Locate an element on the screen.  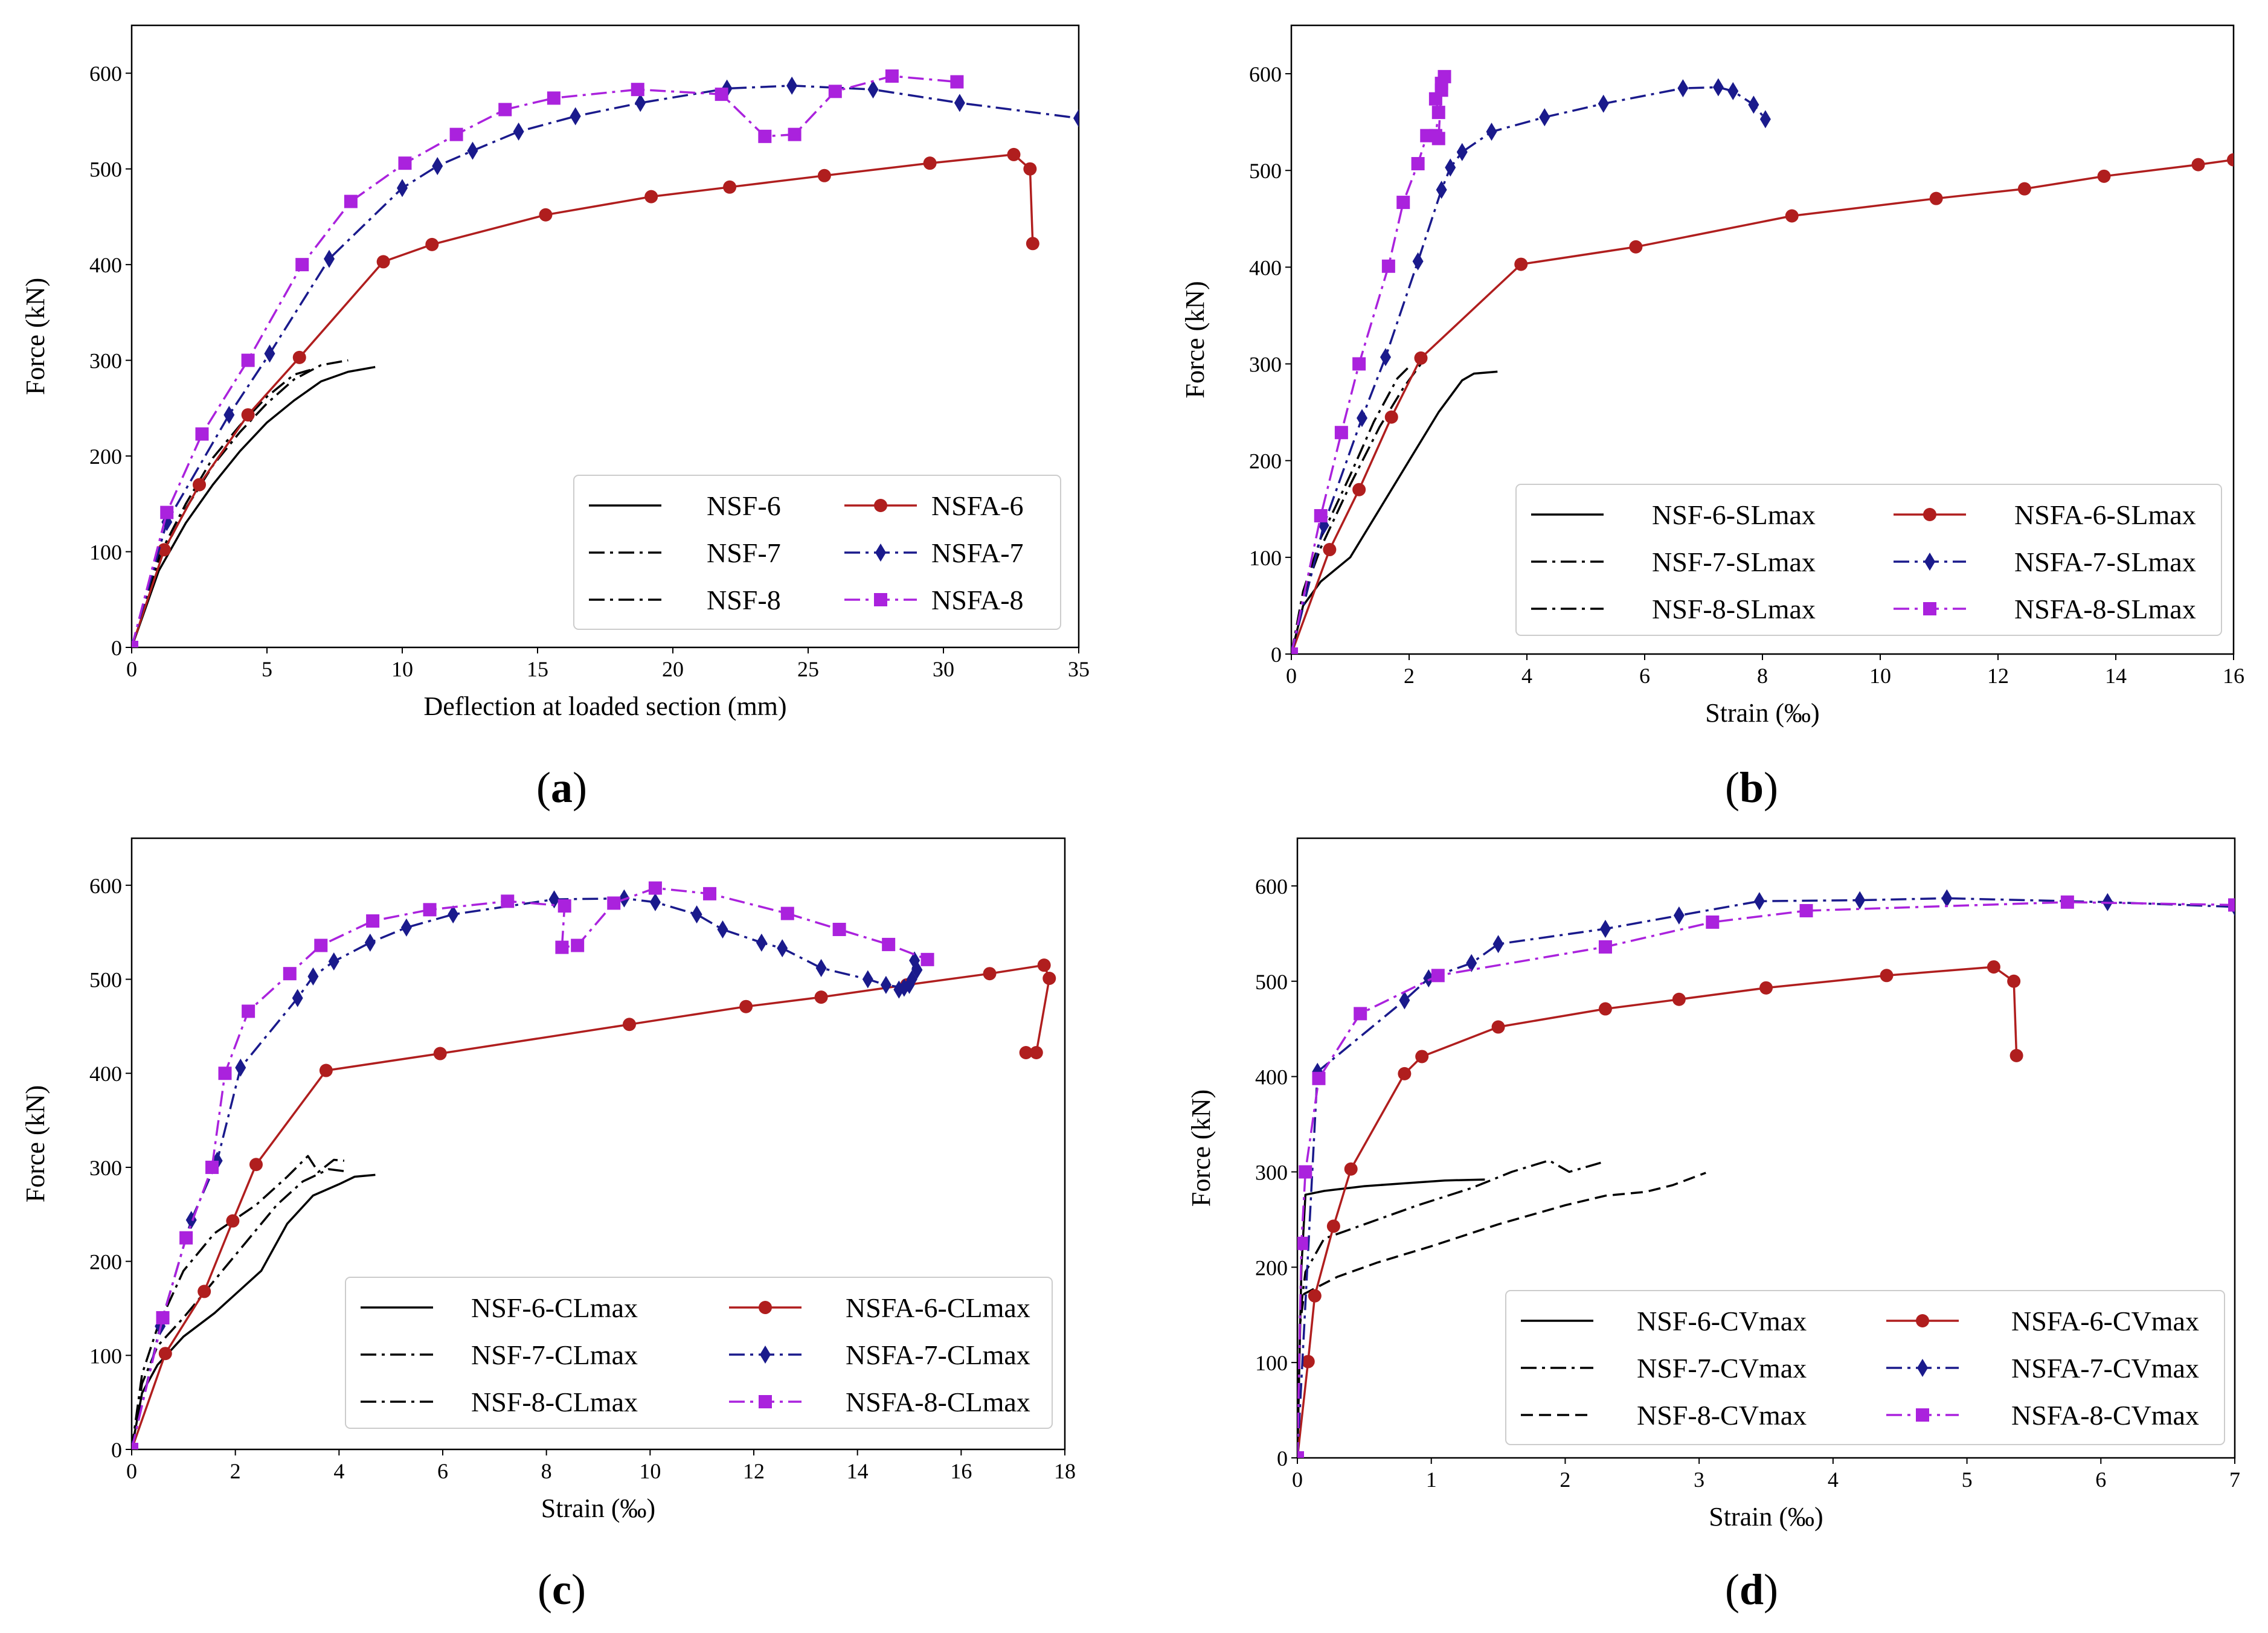
legend-label-nsf-7-clmax: NSF-7-CLmax is located at coordinates (554, 1354).